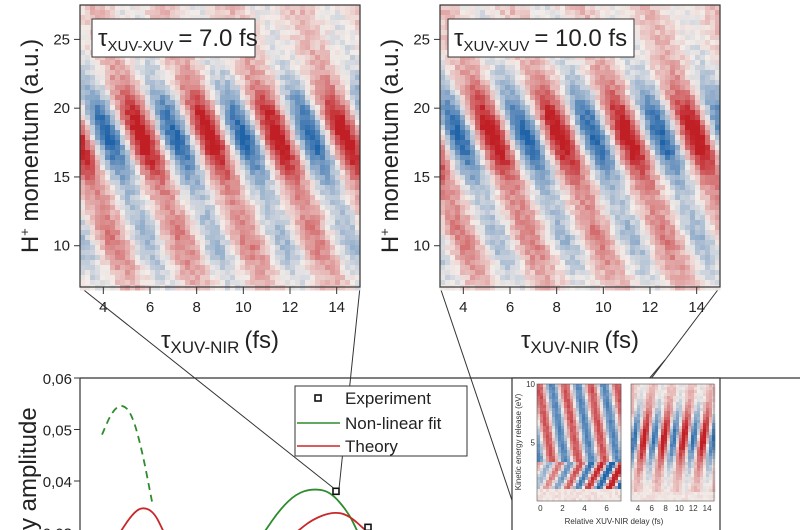  What do you see at coordinates (61, 39) in the screenshot?
I see `y-tick-label: 25` at bounding box center [61, 39].